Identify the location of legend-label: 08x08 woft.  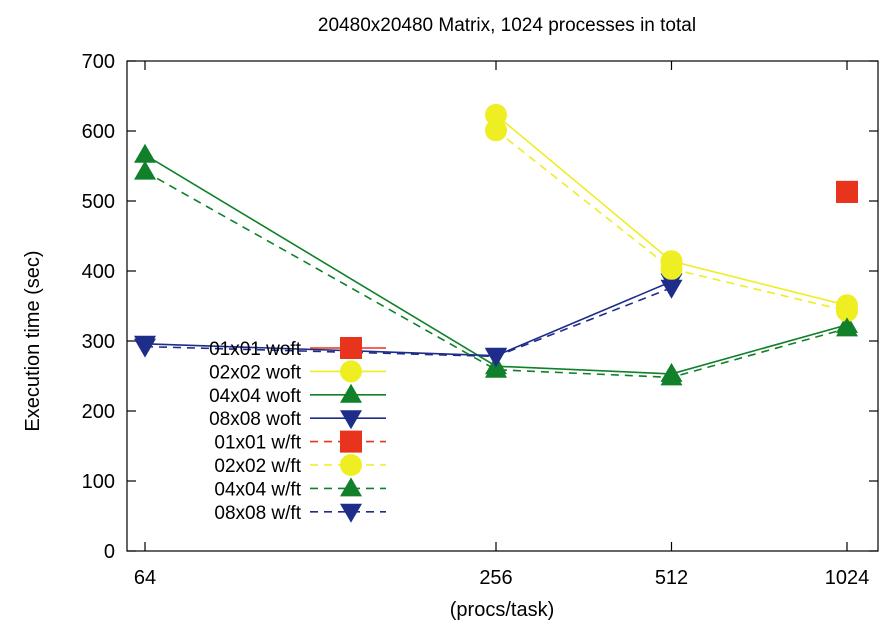
(255, 419).